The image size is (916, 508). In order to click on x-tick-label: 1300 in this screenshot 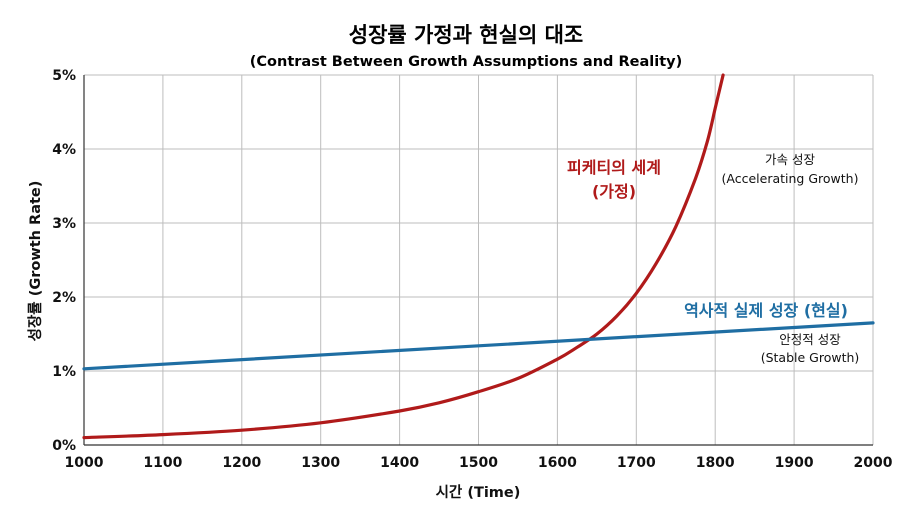, I will do `click(320, 463)`.